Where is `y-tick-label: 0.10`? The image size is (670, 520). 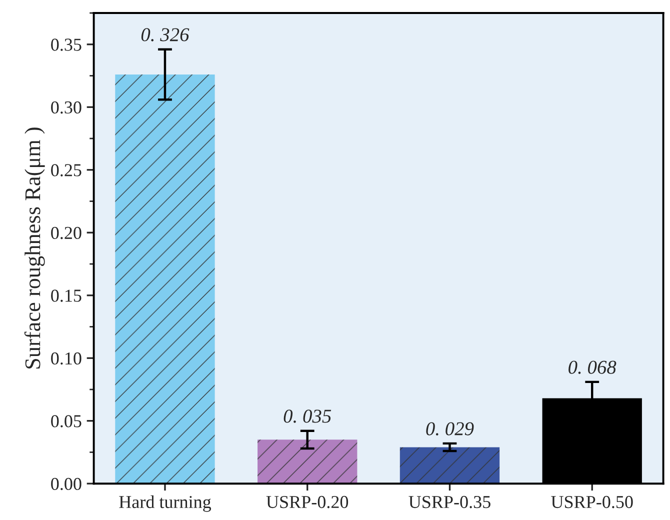
y-tick-label: 0.10 is located at coordinates (66, 358).